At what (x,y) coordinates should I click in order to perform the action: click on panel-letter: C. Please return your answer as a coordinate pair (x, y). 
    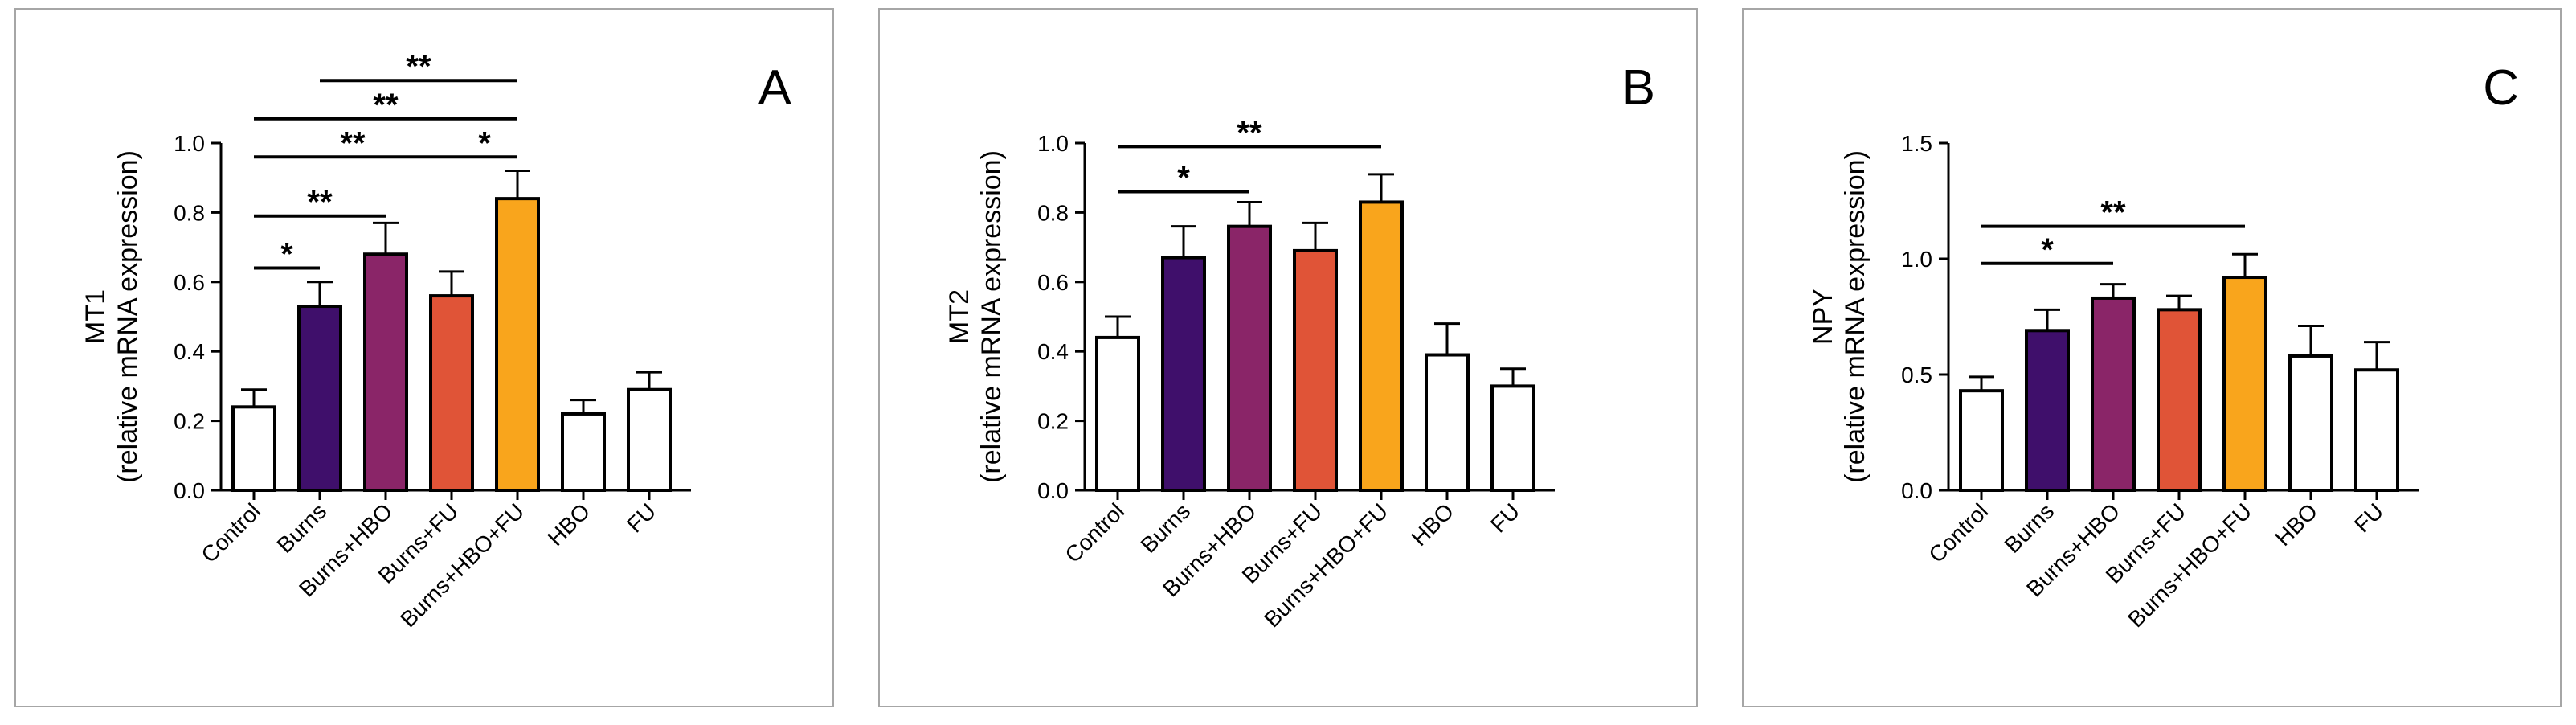
    Looking at the image, I should click on (2501, 88).